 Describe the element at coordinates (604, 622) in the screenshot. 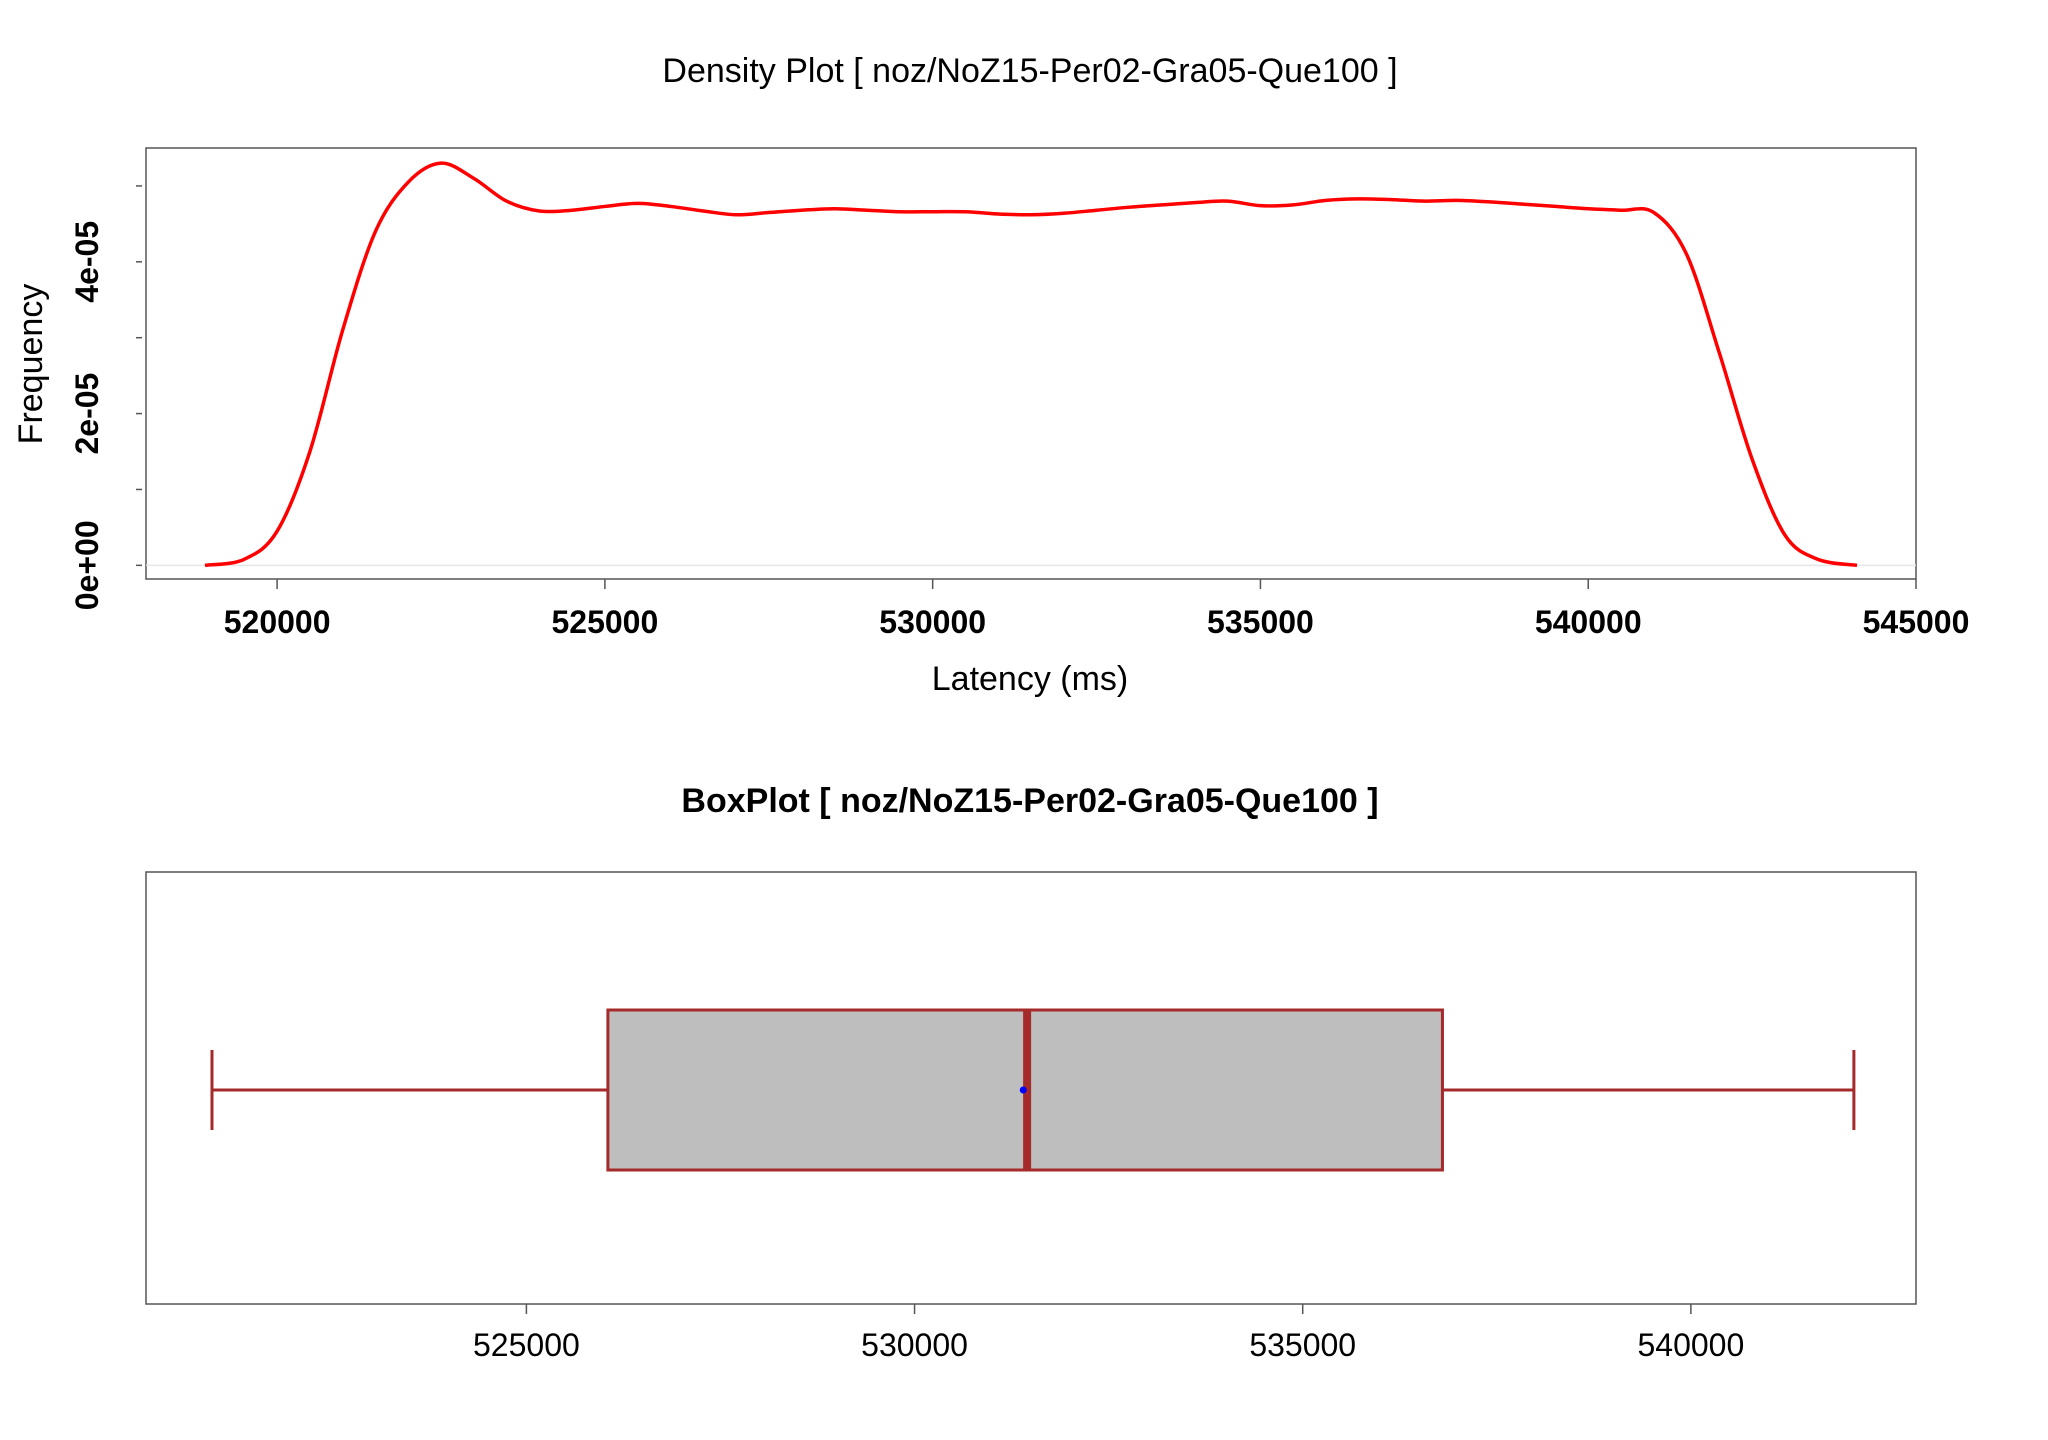

I see `density-x-tick-label: 525000` at that location.